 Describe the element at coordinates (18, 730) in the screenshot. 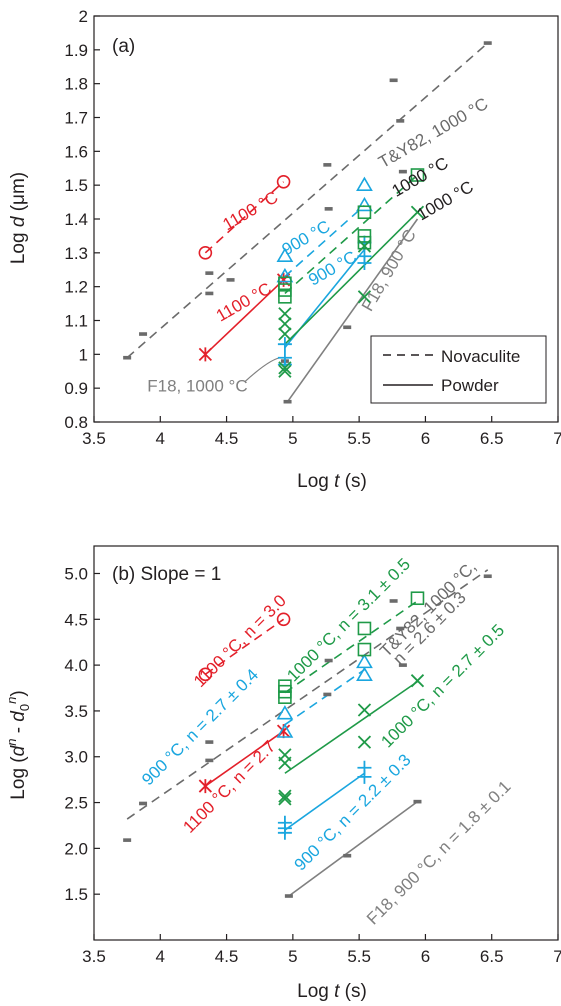

I see `y-label-mid: -` at that location.